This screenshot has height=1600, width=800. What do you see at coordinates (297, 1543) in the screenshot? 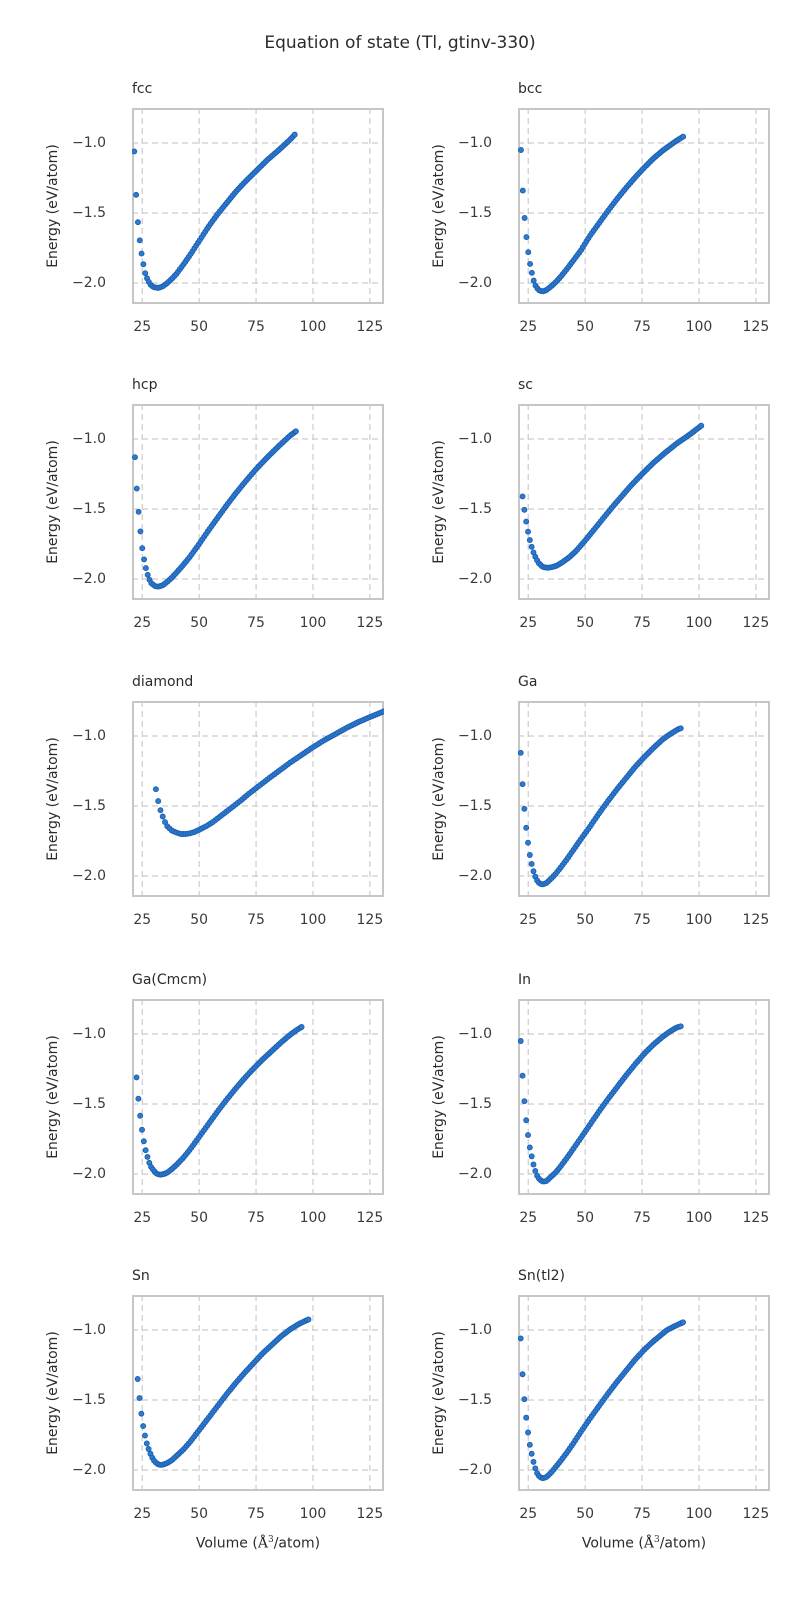
I see `x-axis-label-suffix: /atom)` at bounding box center [297, 1543].